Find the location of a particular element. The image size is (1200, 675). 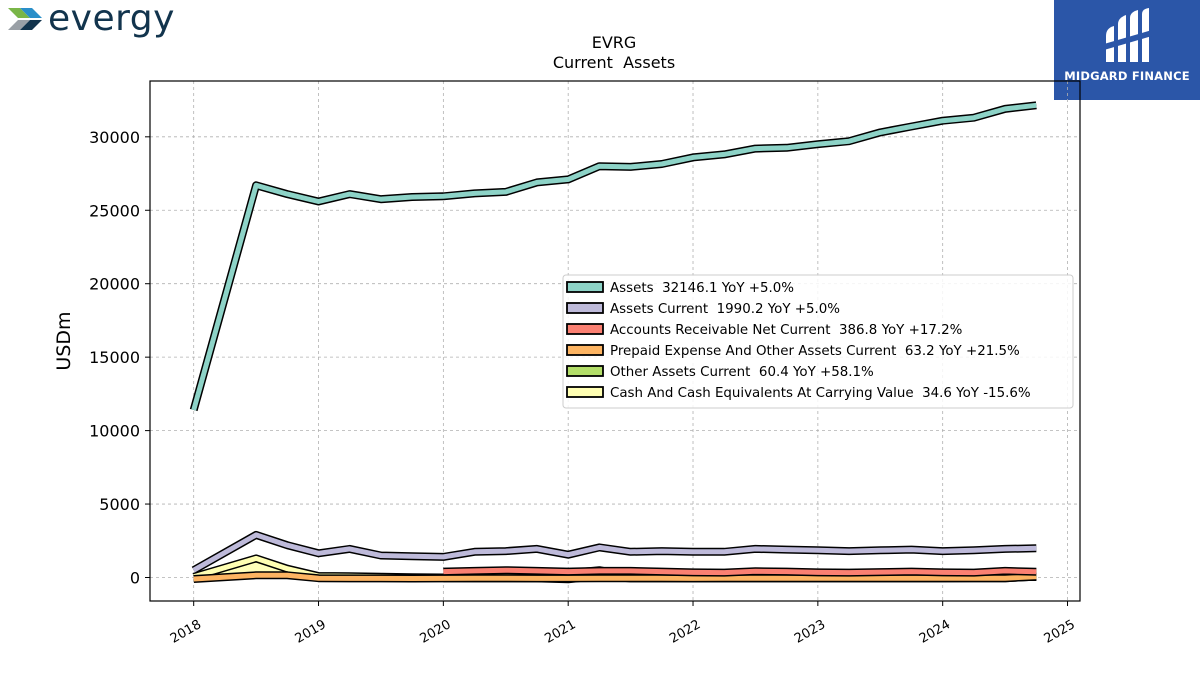

y-tick-label: 0 is located at coordinates (135, 577).